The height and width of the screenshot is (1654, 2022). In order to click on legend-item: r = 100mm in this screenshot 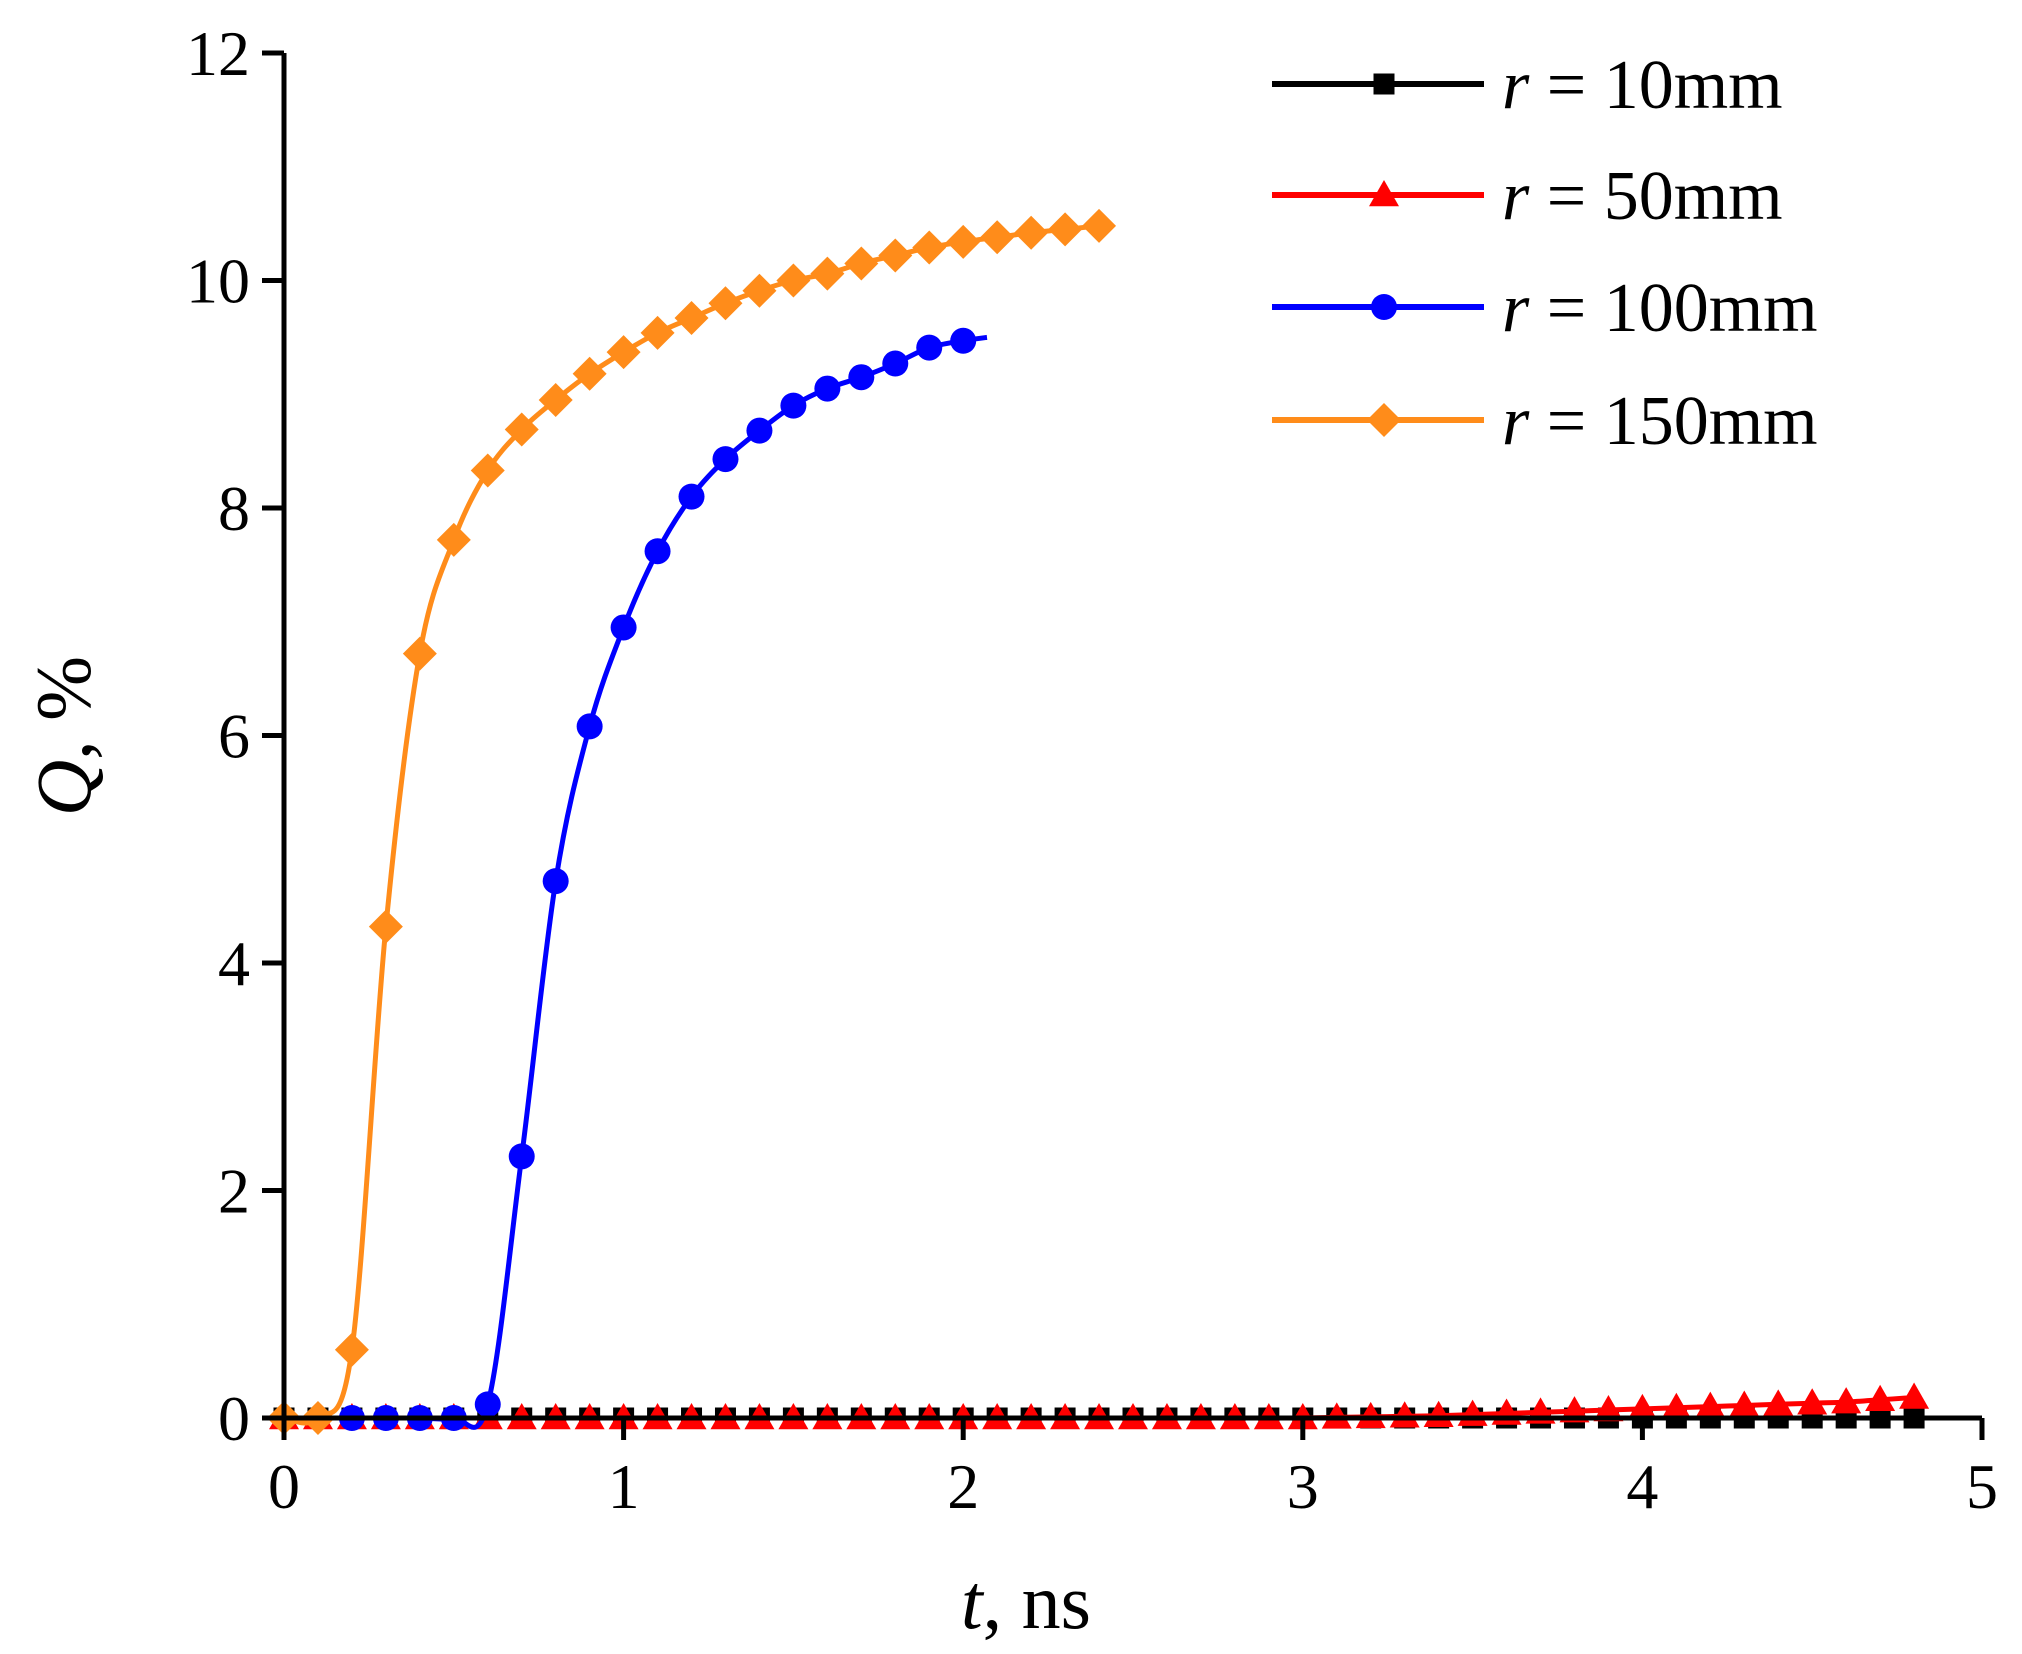, I will do `click(1545, 308)`.